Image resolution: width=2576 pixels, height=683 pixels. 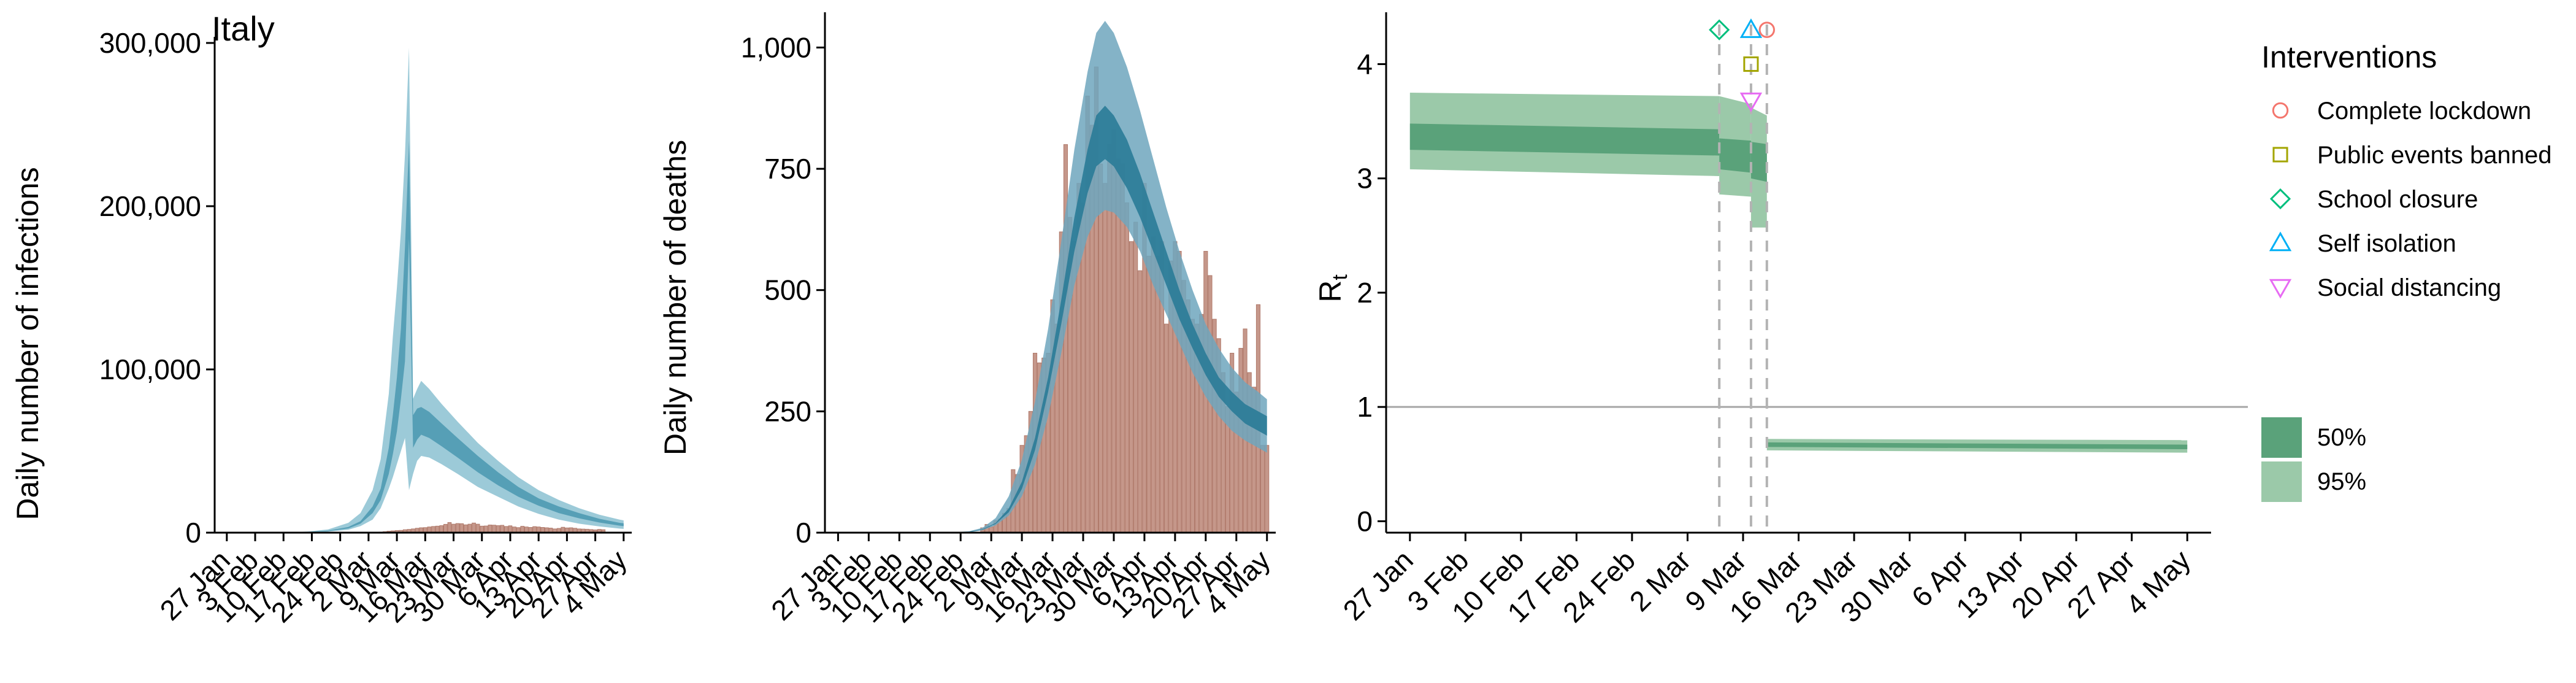 I want to click on y-tick-label: 1, so click(x=1365, y=407).